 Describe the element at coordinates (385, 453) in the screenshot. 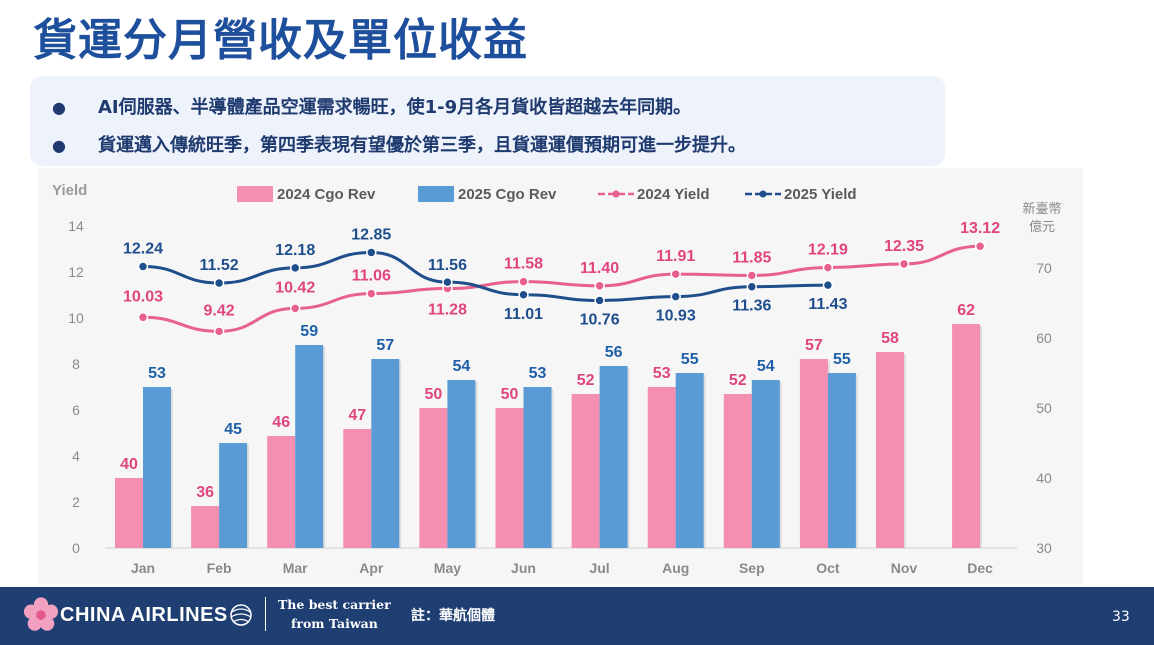

I see `bar-2025-apr` at that location.